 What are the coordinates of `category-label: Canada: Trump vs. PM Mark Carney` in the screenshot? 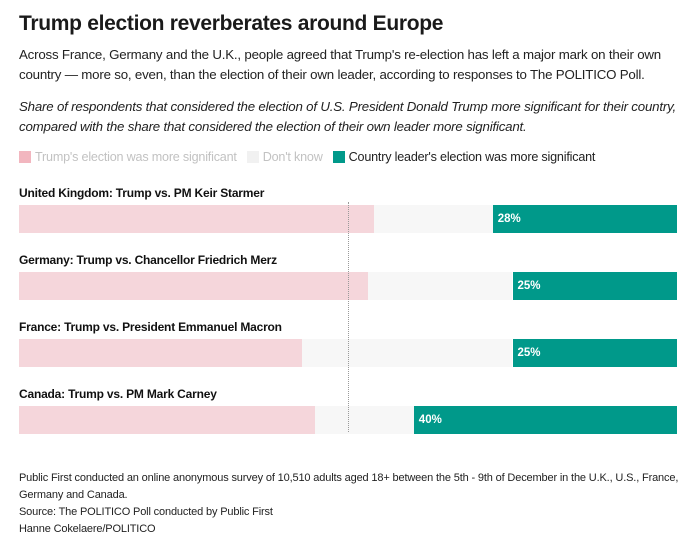 It's located at (118, 394).